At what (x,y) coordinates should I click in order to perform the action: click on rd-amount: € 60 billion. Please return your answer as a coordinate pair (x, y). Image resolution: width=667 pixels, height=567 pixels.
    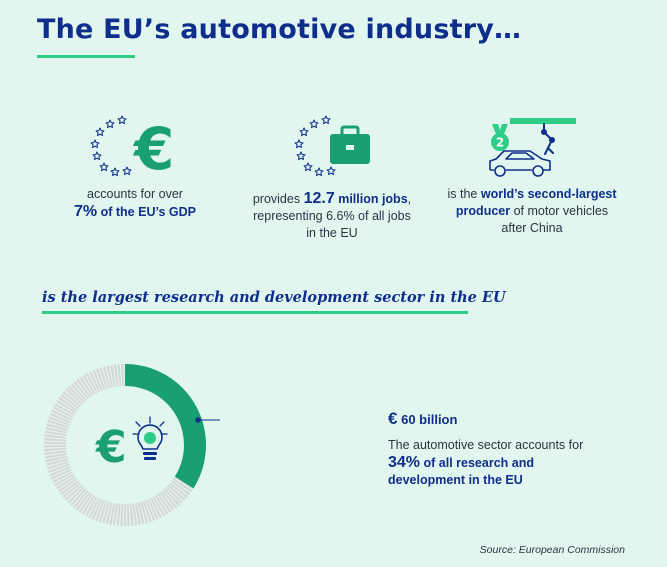
    Looking at the image, I should click on (422, 419).